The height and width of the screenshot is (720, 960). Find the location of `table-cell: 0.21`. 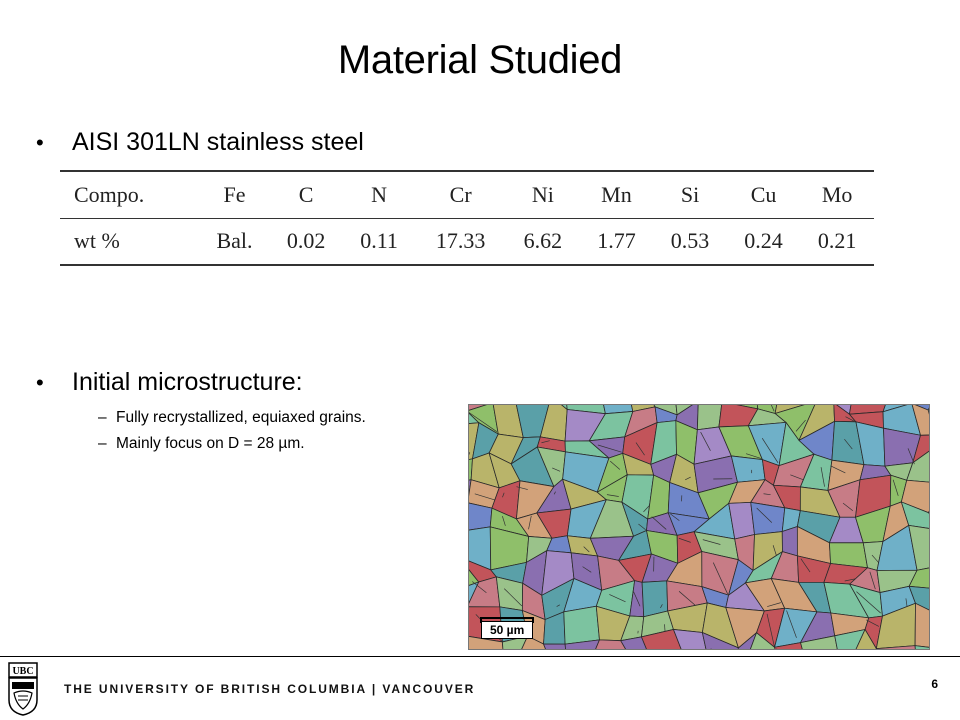

table-cell: 0.21 is located at coordinates (837, 241).